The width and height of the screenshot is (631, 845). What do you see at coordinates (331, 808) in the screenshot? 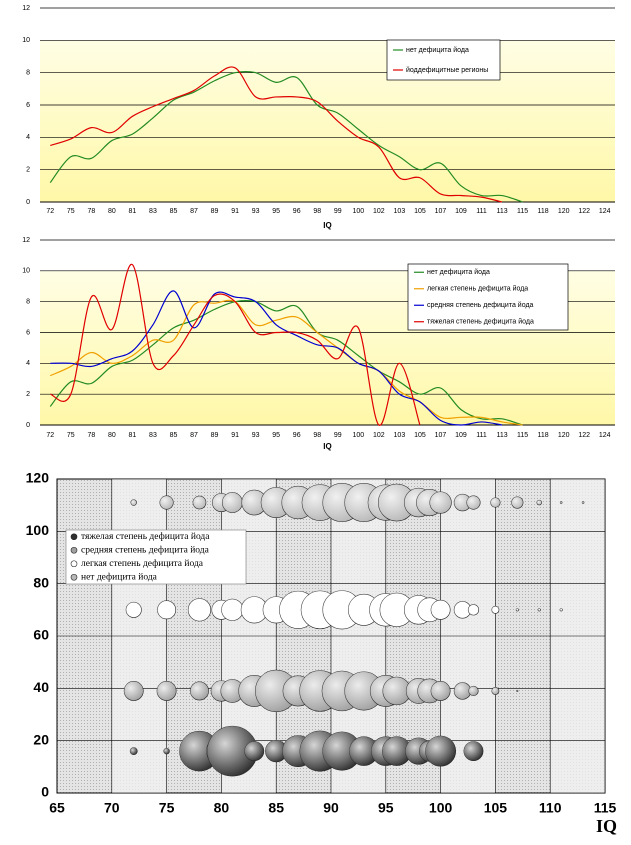
I see `x-tick-label: 90` at bounding box center [331, 808].